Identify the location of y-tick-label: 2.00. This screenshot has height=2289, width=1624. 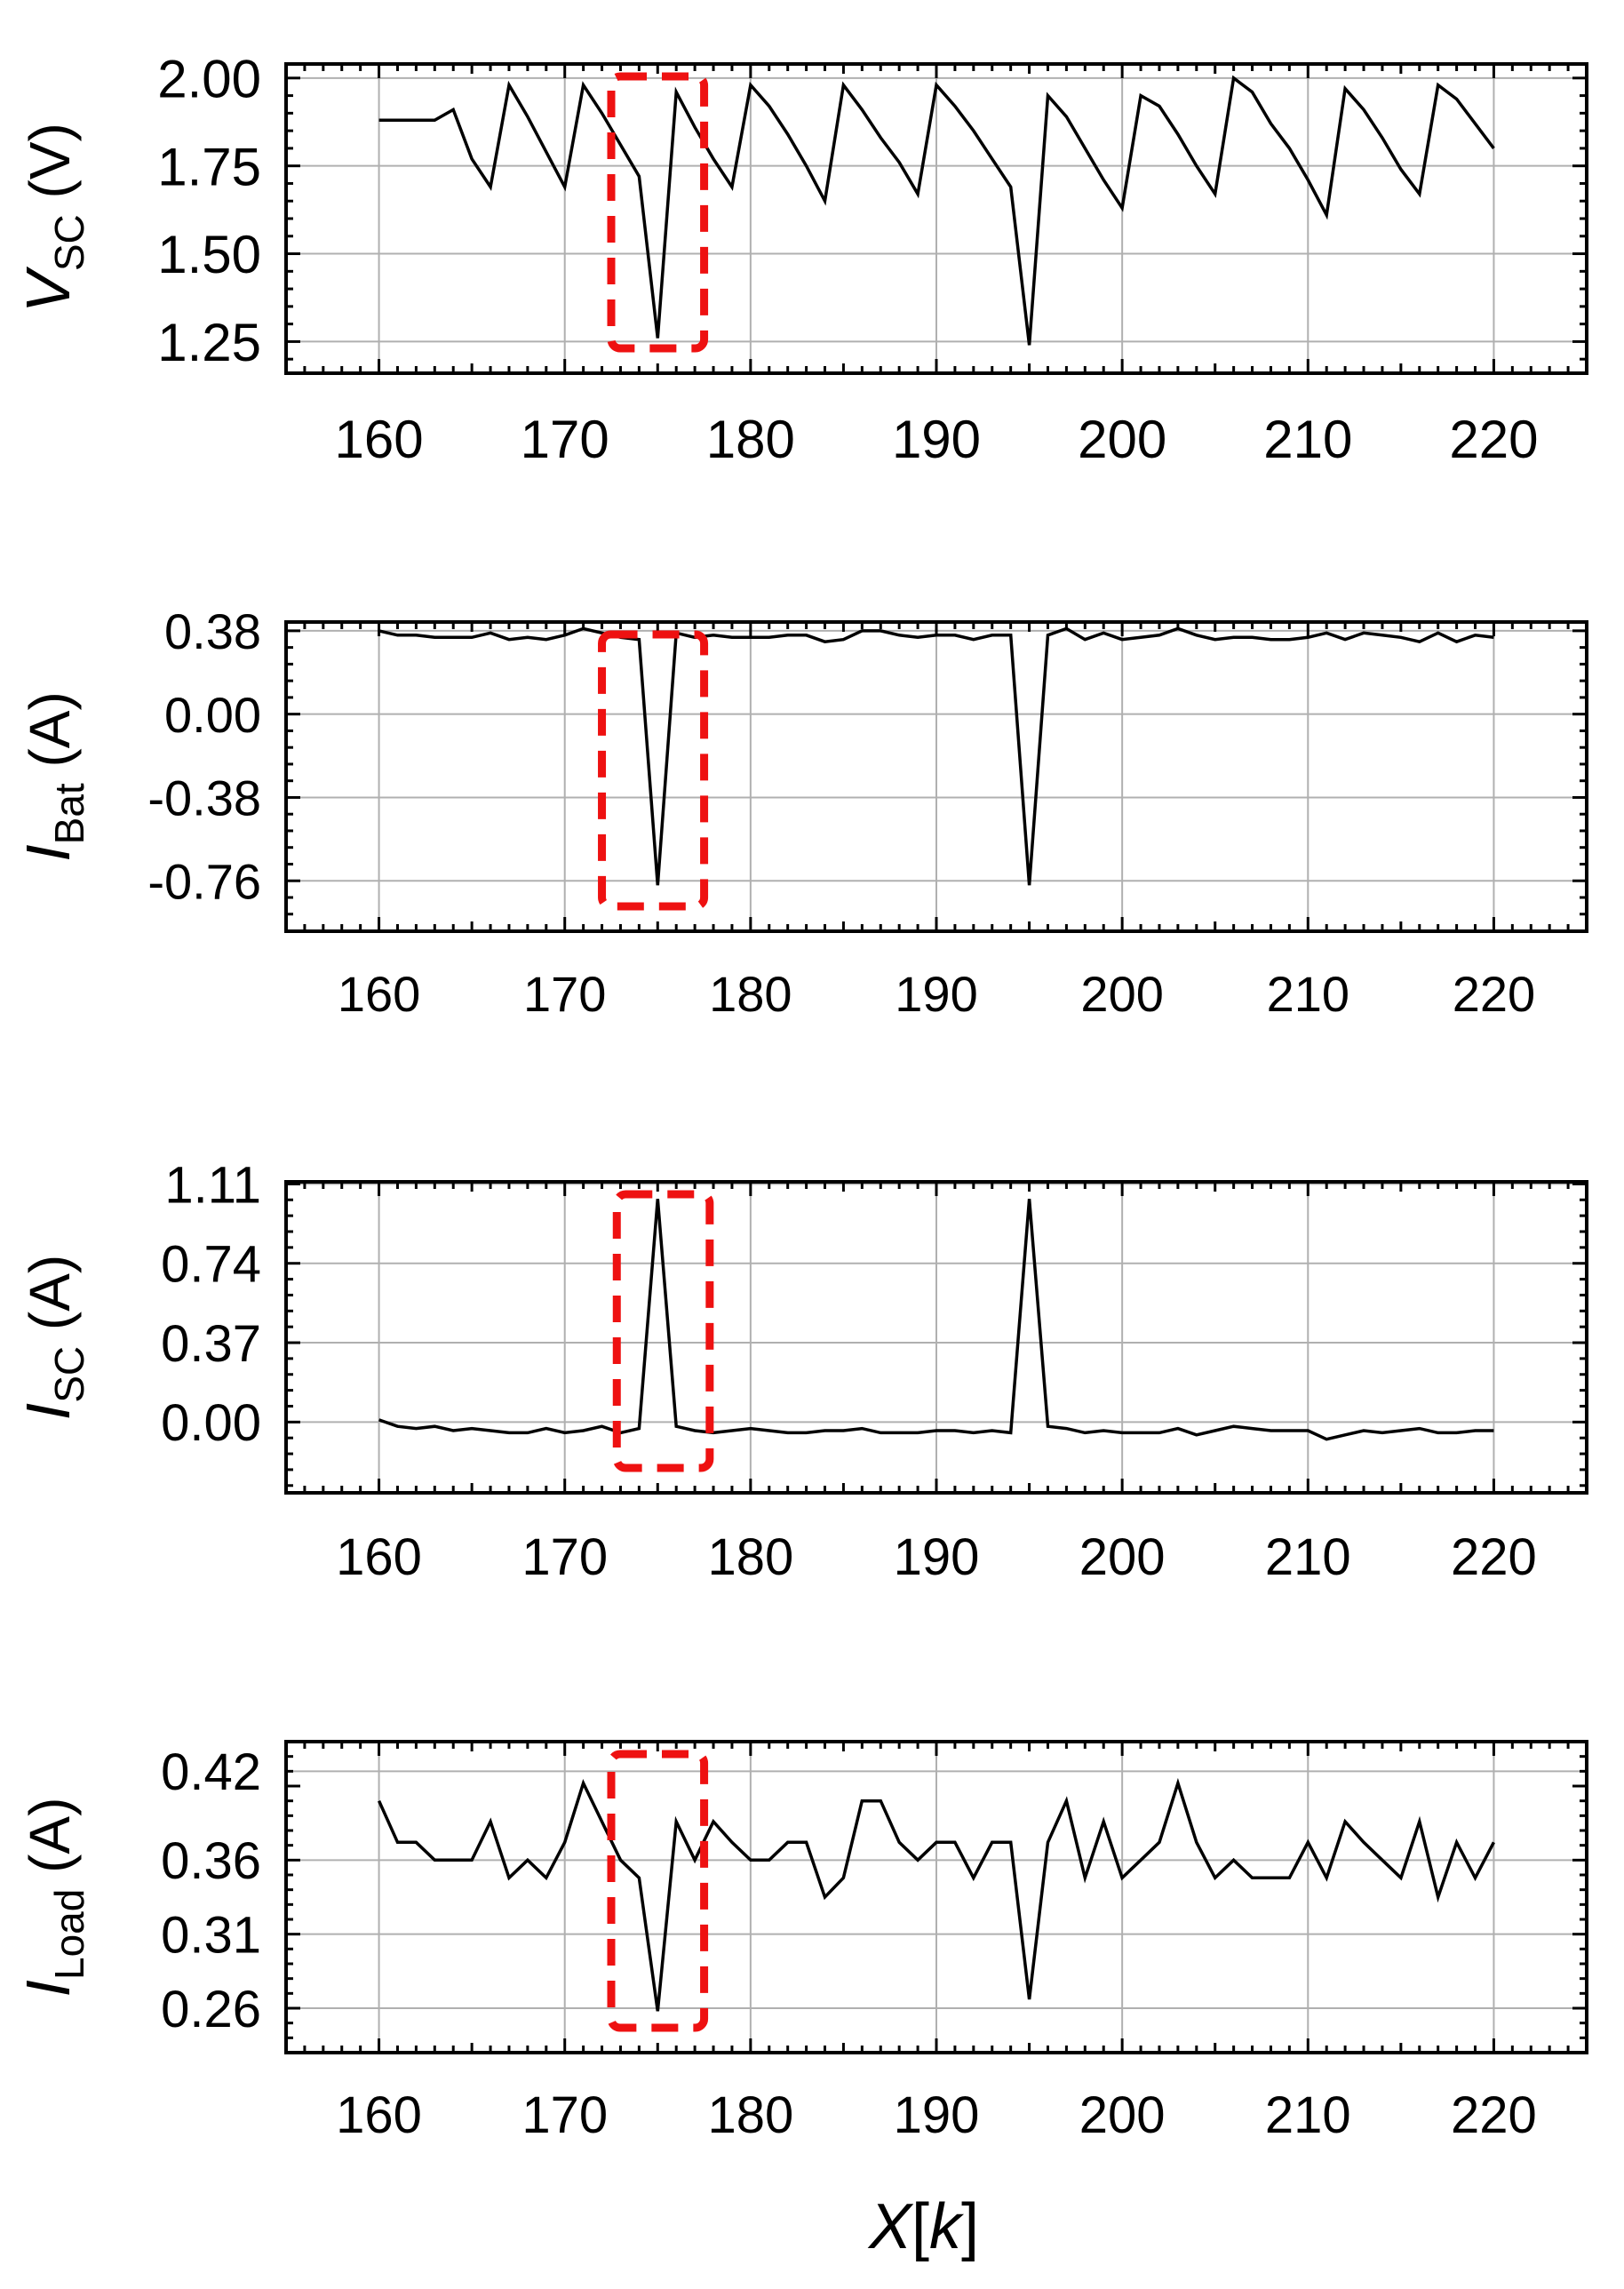
(209, 78).